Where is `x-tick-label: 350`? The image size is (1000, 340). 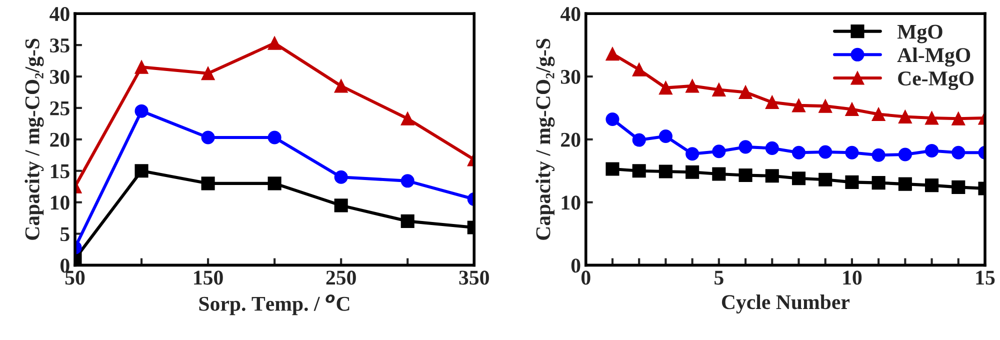
x-tick-label: 350 is located at coordinates (474, 277).